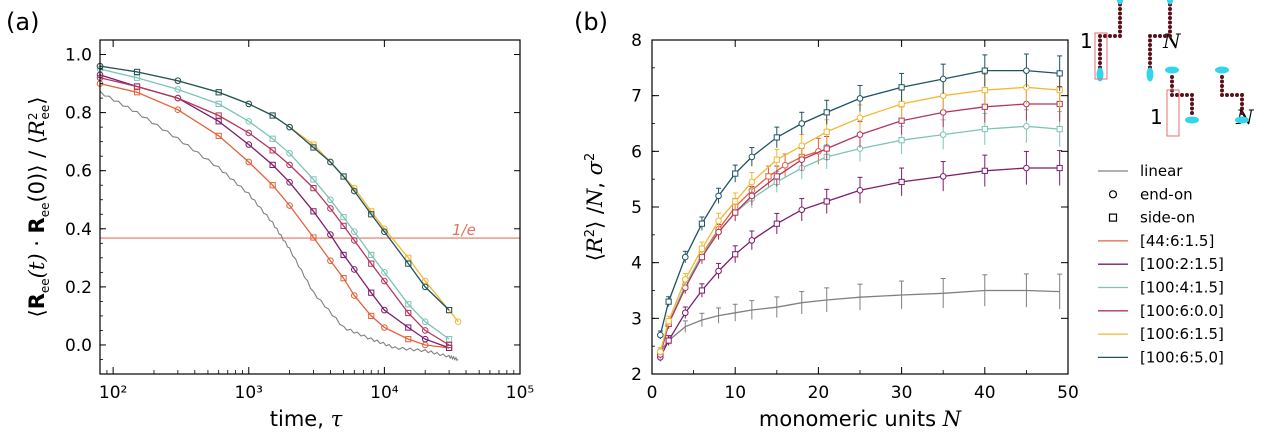 The width and height of the screenshot is (1270, 433). Describe the element at coordinates (38, 207) in the screenshot. I see `panel-a-ylabel: ⟨Ree(t) · Ree(0)⟩ / ⟨R2ee⟩` at that location.